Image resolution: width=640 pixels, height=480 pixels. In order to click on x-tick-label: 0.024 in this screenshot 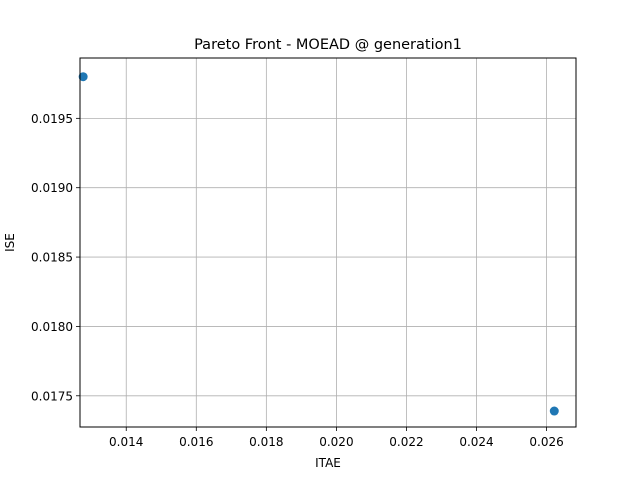, I will do `click(476, 442)`.